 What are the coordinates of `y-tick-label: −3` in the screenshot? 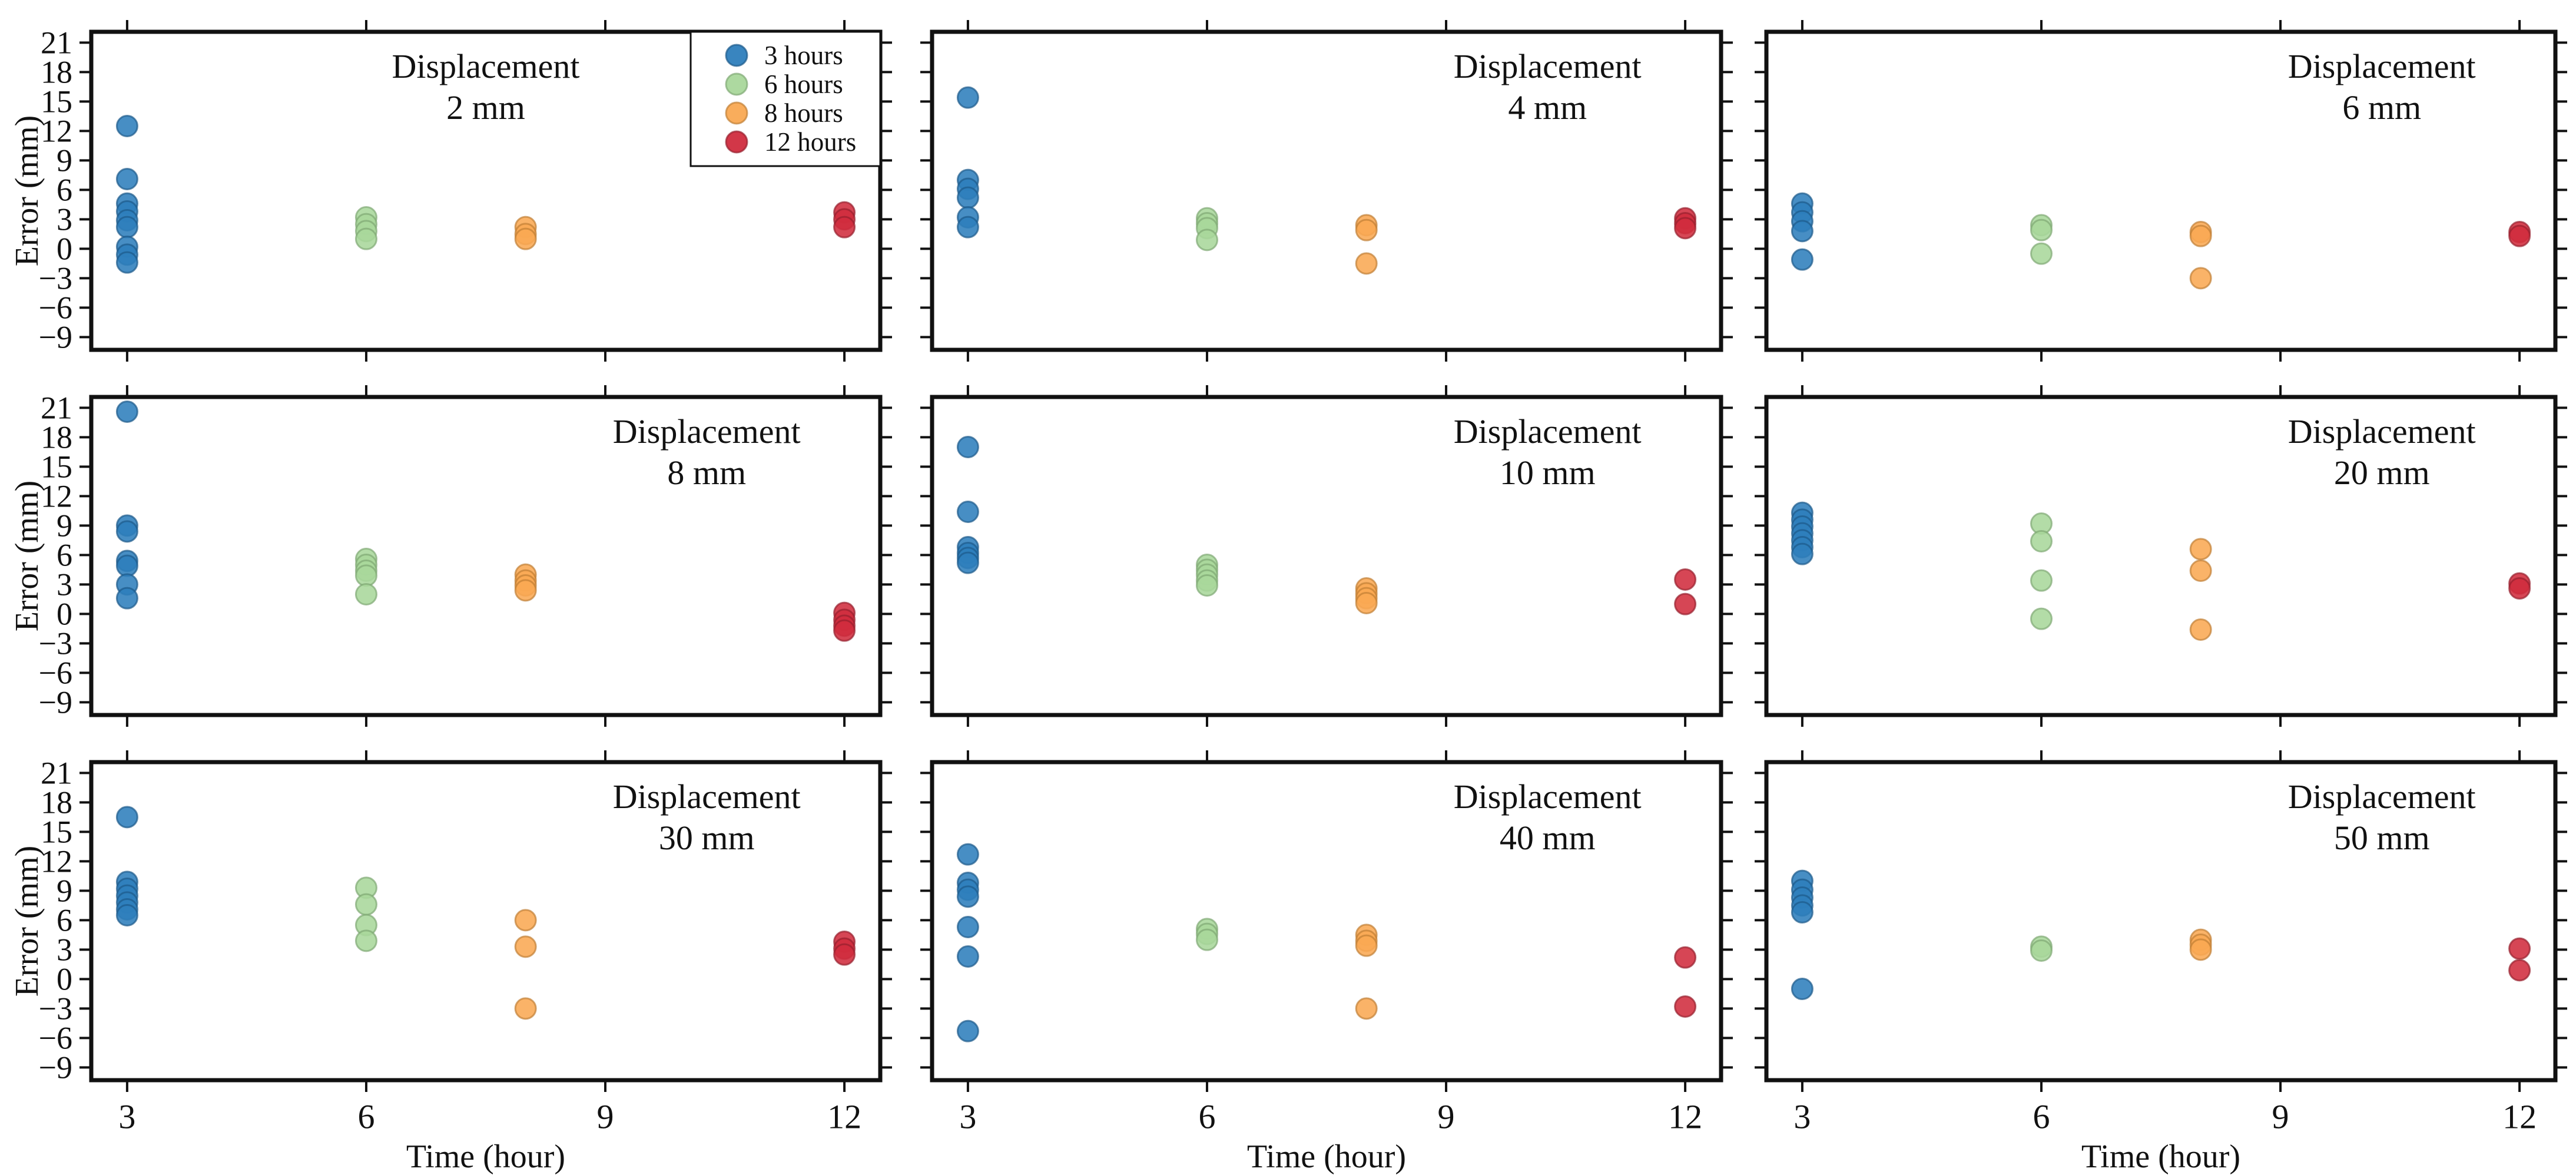 It's located at (55, 643).